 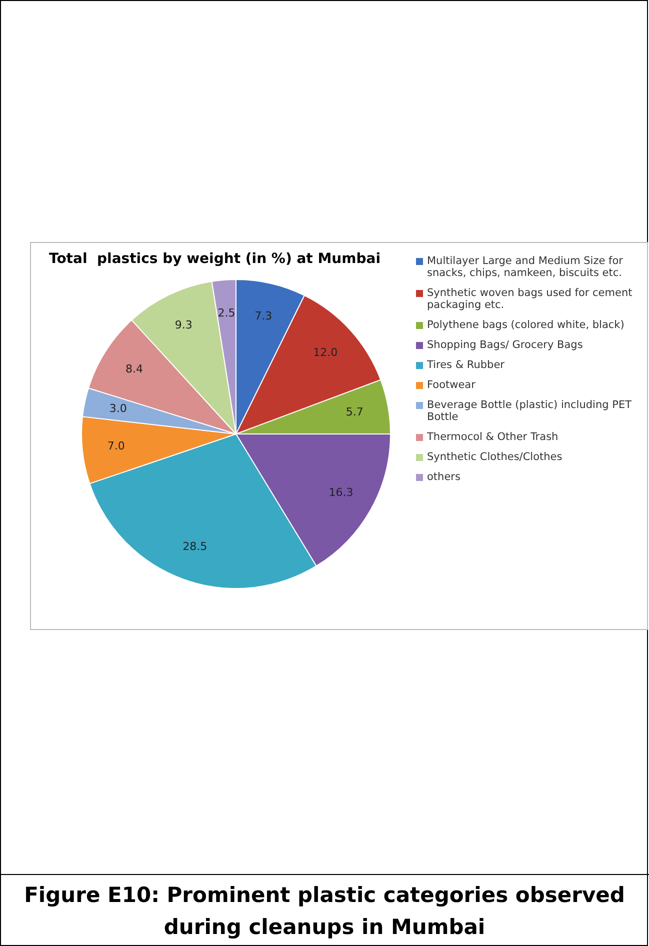 What do you see at coordinates (116, 446) in the screenshot?
I see `data-label: 7.0` at bounding box center [116, 446].